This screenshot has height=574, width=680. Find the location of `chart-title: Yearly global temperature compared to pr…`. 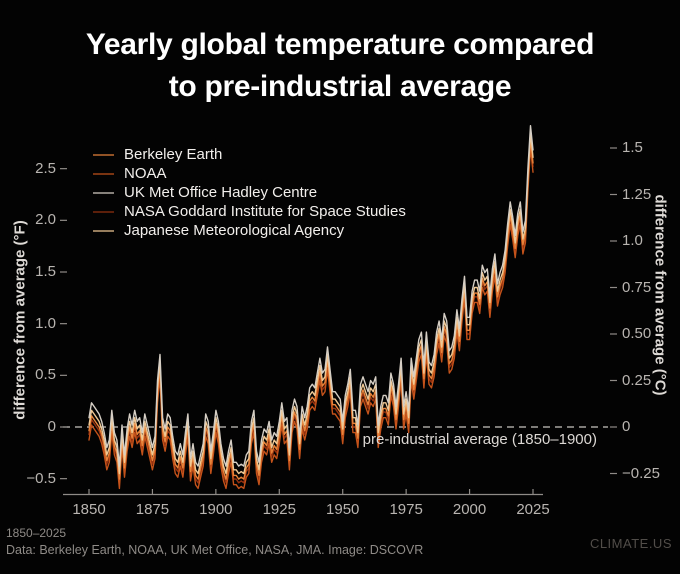

chart-title: Yearly global temperature compared to pr… is located at coordinates (340, 66).